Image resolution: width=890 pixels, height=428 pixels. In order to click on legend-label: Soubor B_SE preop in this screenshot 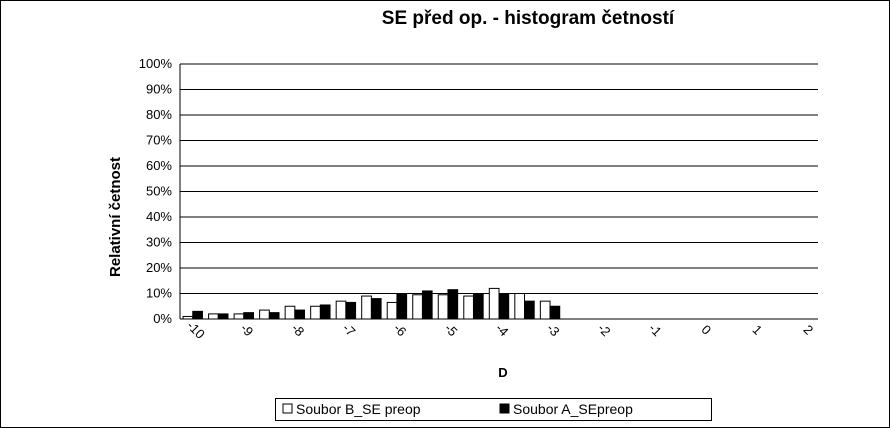, I will do `click(358, 409)`.